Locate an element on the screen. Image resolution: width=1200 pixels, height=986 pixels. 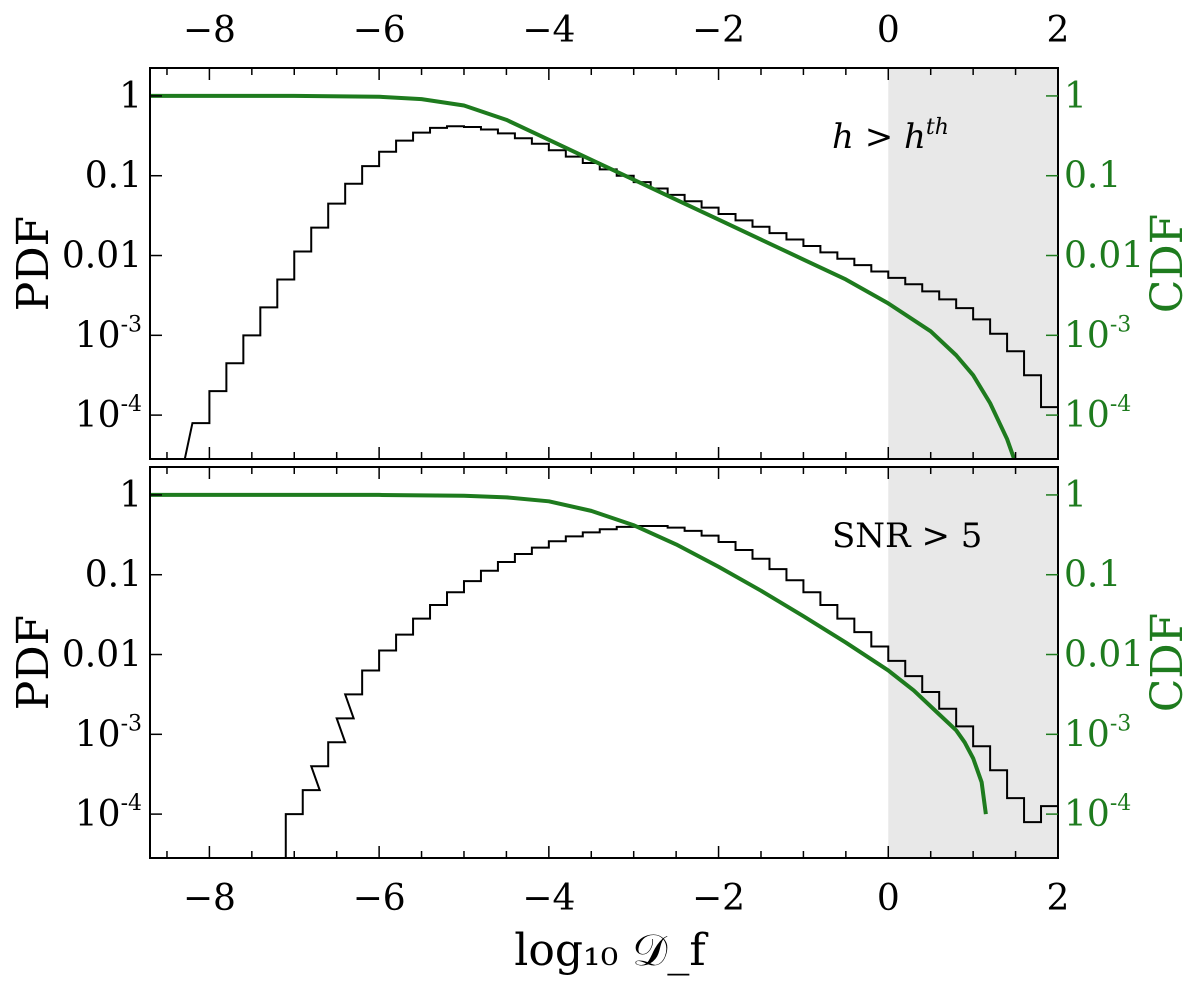
top-x-tick-label: 2 is located at coordinates (1058, 30).